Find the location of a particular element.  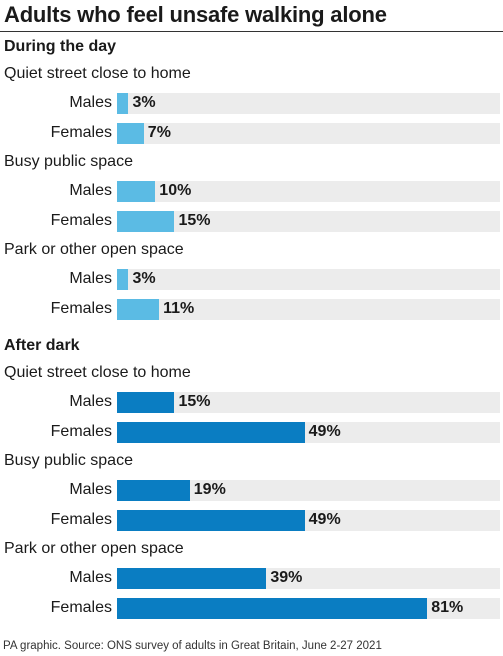

section-label: During the day is located at coordinates (60, 46).